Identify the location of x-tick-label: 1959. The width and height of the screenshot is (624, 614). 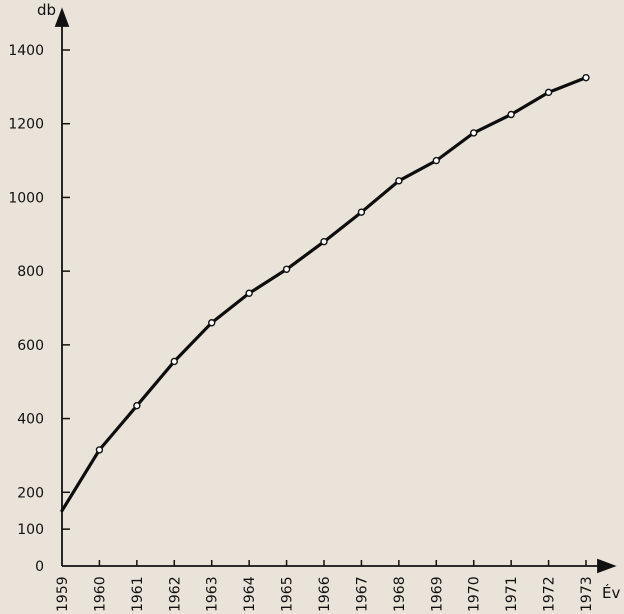
(63, 594).